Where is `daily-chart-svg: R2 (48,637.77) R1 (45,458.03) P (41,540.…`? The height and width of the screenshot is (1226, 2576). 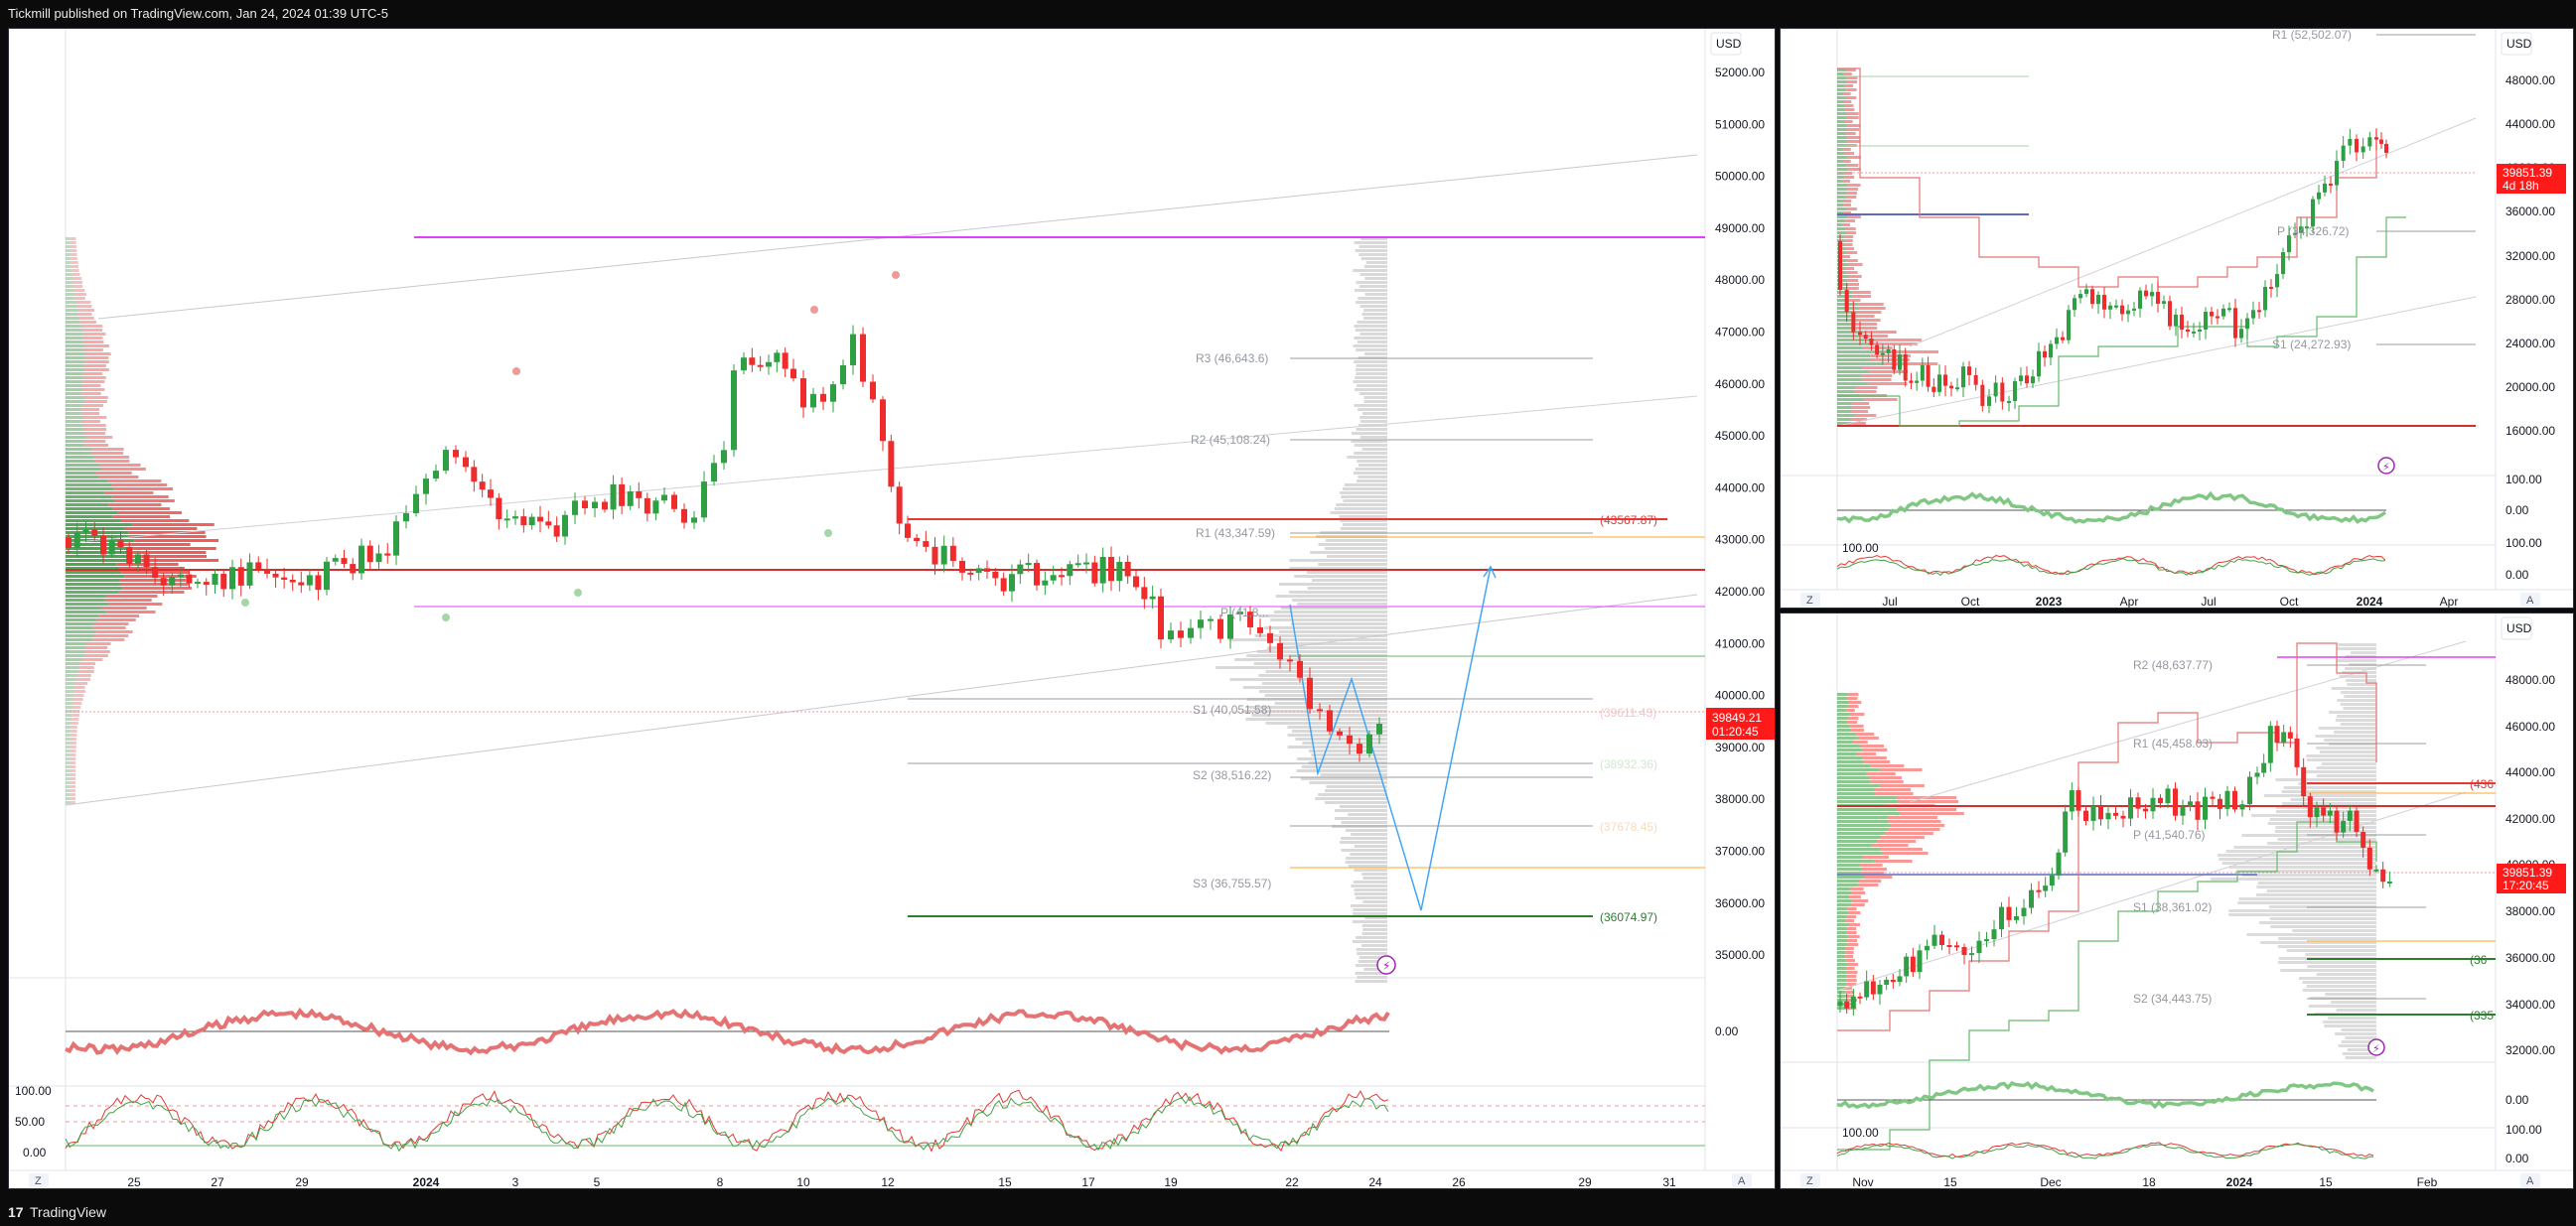 daily-chart-svg: R2 (48,637.77) R1 (45,458.03) P (41,540.… is located at coordinates (2178, 901).